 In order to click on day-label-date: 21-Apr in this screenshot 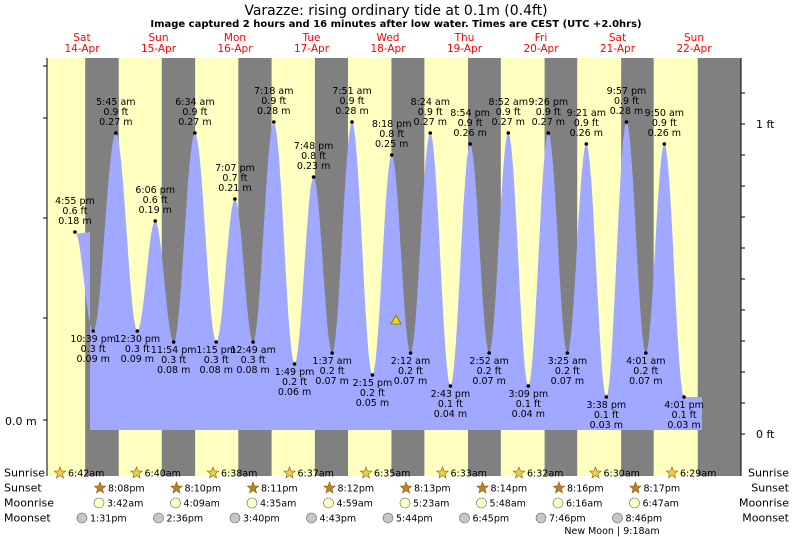, I will do `click(618, 49)`.